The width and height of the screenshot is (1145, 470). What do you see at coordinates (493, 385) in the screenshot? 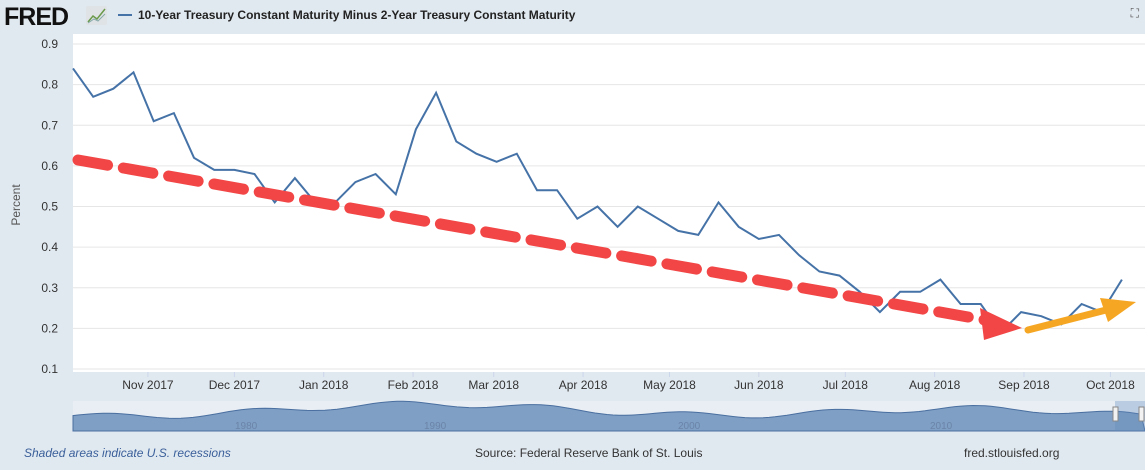
I see `x-tick-label: Mar 2018` at bounding box center [493, 385].